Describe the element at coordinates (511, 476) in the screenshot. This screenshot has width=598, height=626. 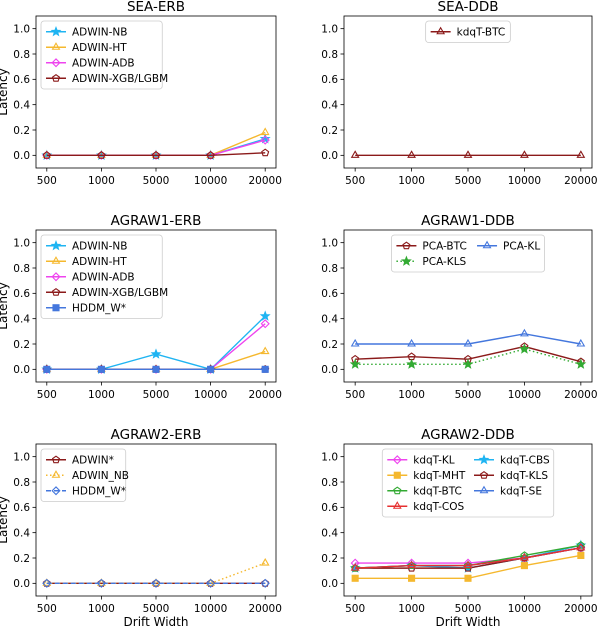
I see `legend-entry: kdqT-KLS` at that location.